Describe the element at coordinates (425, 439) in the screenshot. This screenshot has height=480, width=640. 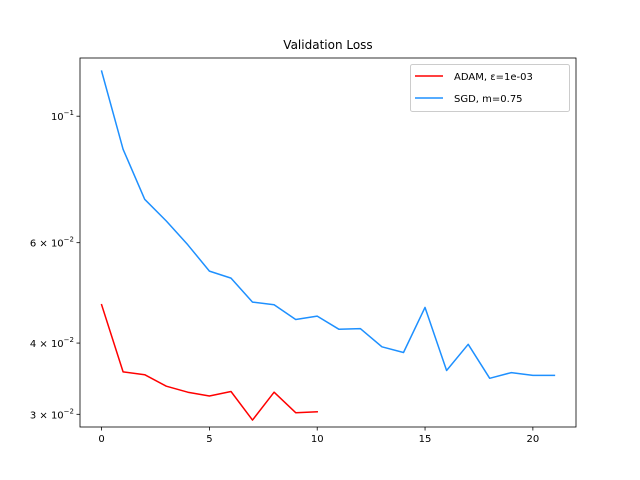
I see `x-tick-label: 15` at that location.